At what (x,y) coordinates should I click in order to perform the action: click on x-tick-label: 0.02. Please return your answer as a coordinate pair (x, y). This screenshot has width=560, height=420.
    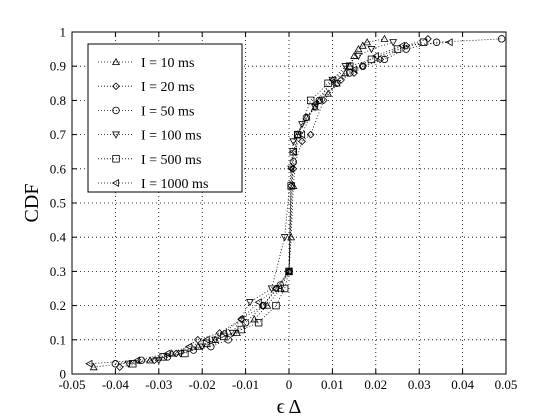
    Looking at the image, I should click on (375, 384).